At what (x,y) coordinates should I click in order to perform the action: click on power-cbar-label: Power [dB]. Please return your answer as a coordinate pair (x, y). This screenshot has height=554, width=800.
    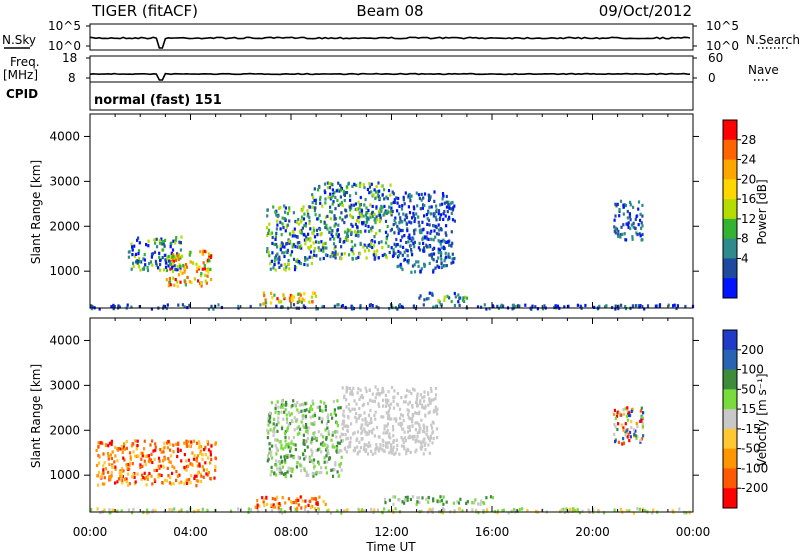
    Looking at the image, I should click on (762, 211).